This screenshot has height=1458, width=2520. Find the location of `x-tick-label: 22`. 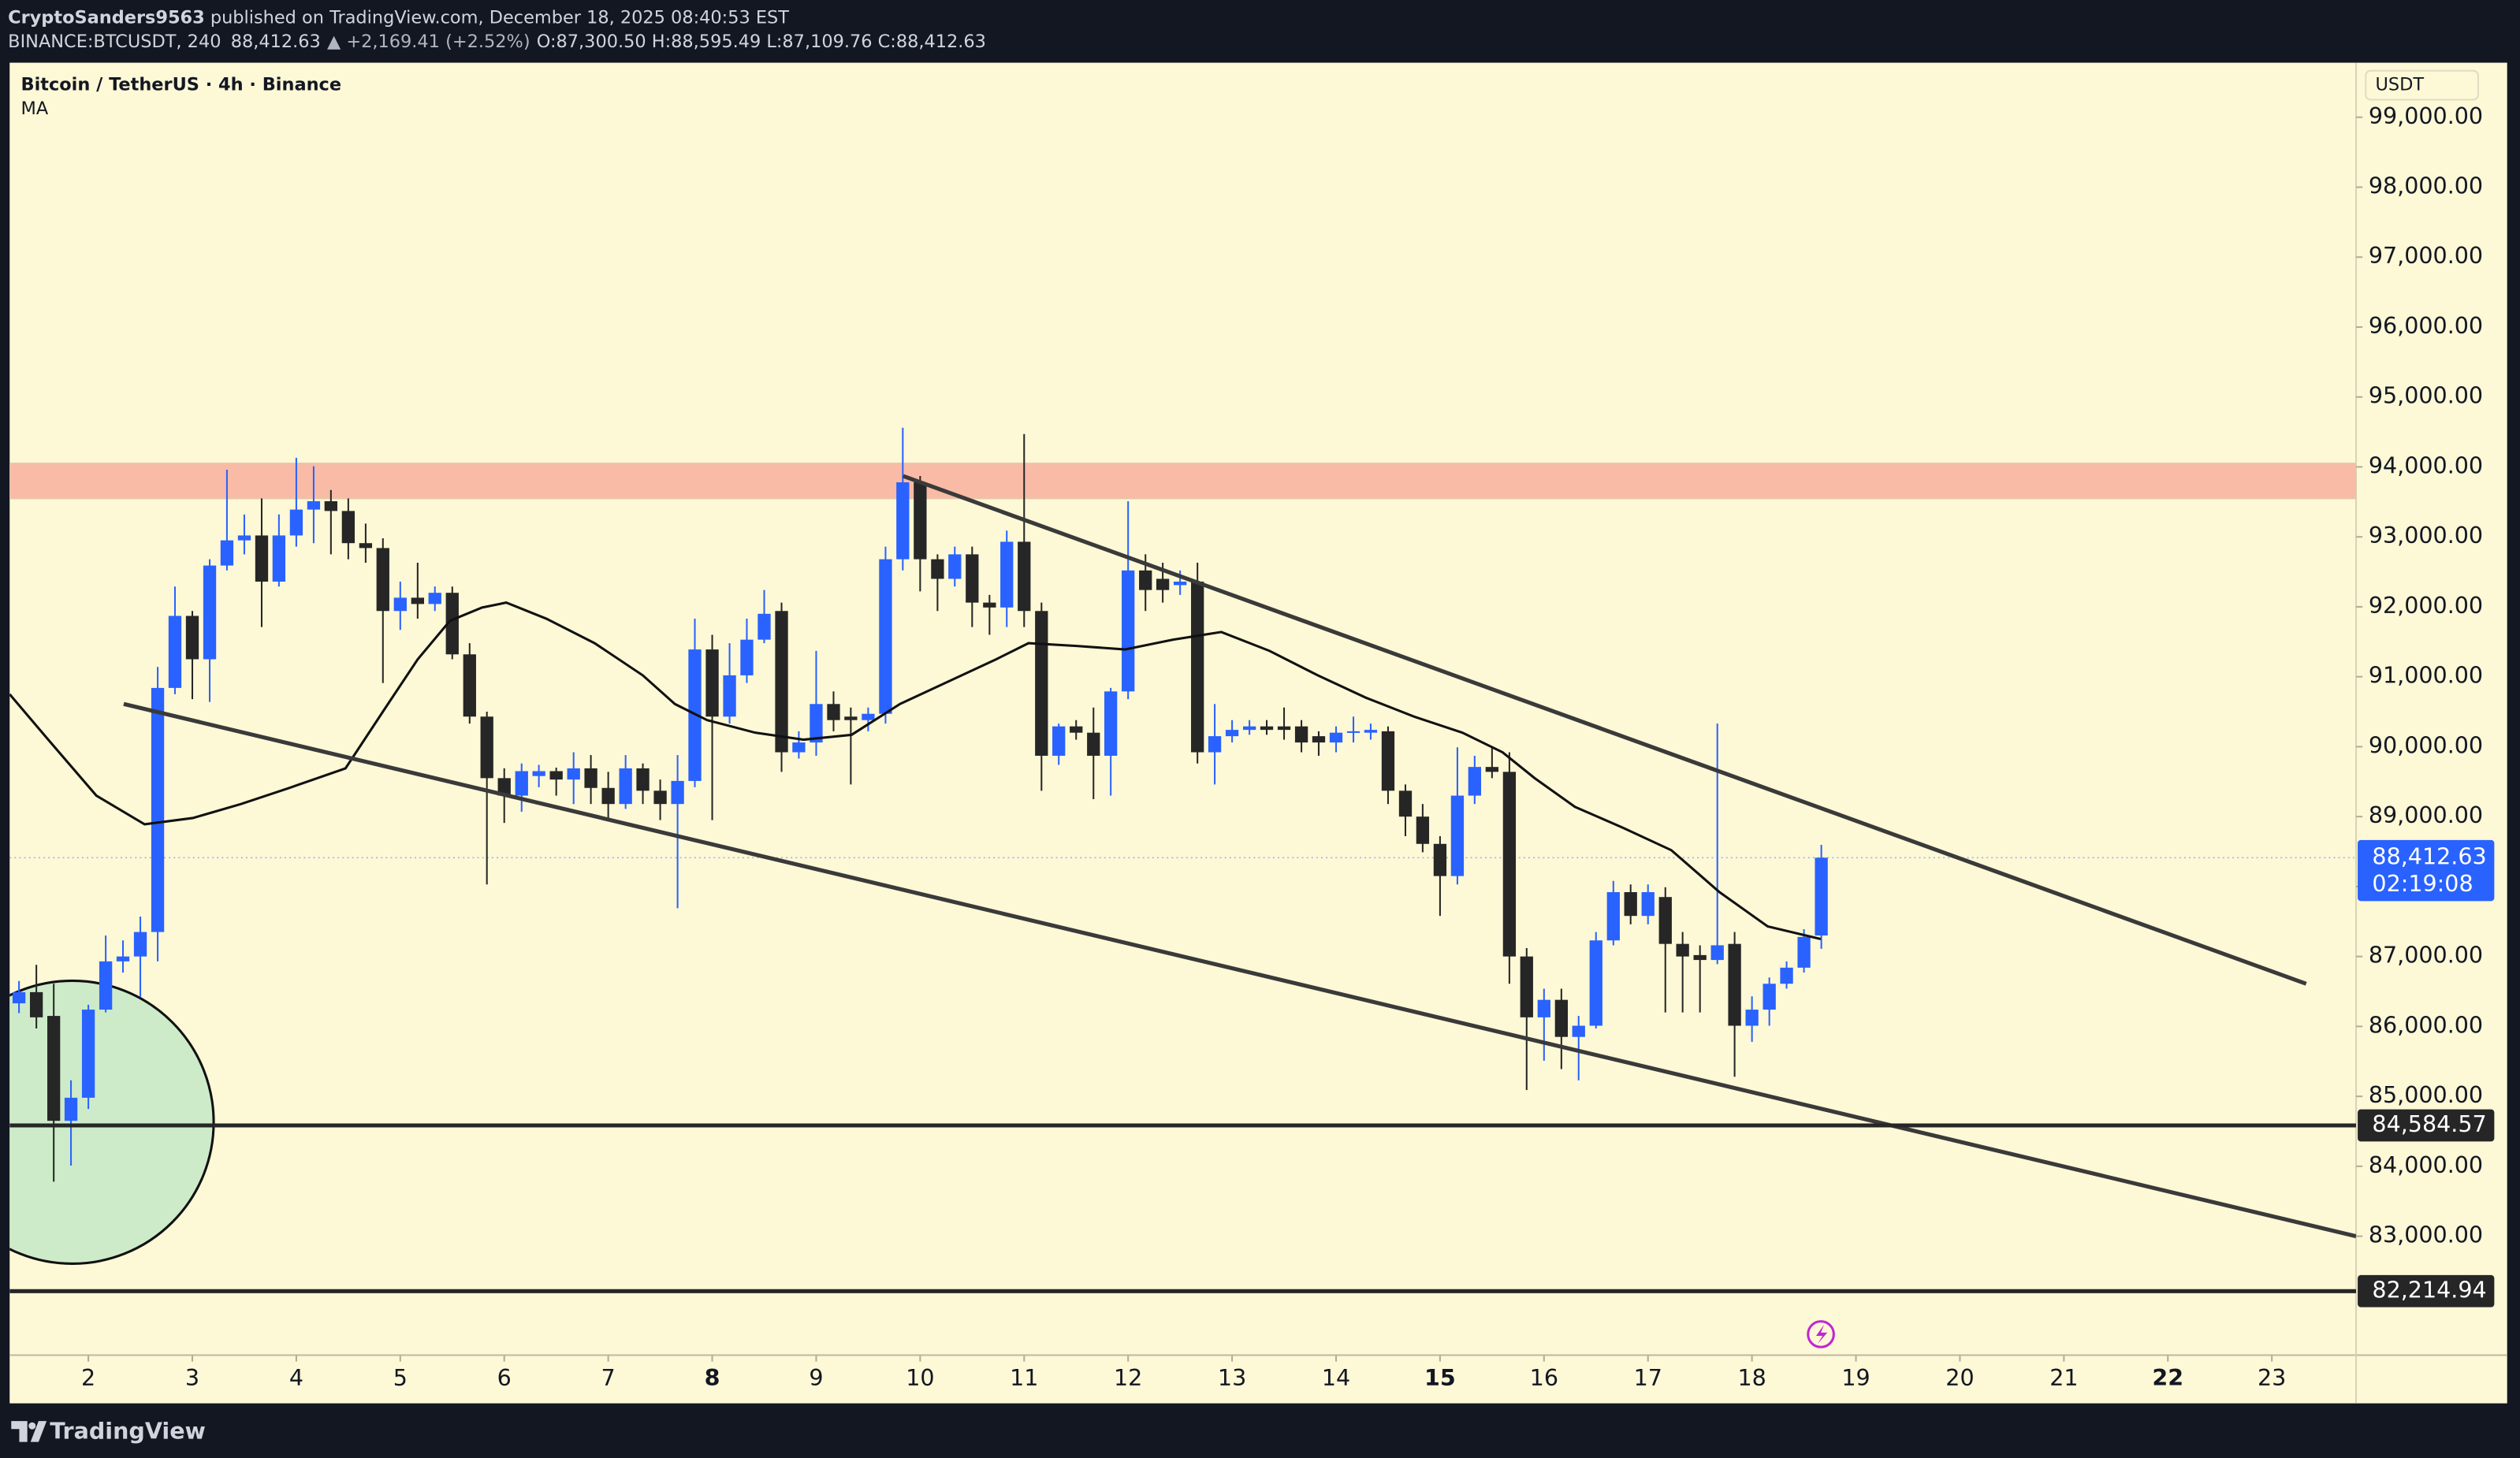

x-tick-label: 22 is located at coordinates (2167, 1377).